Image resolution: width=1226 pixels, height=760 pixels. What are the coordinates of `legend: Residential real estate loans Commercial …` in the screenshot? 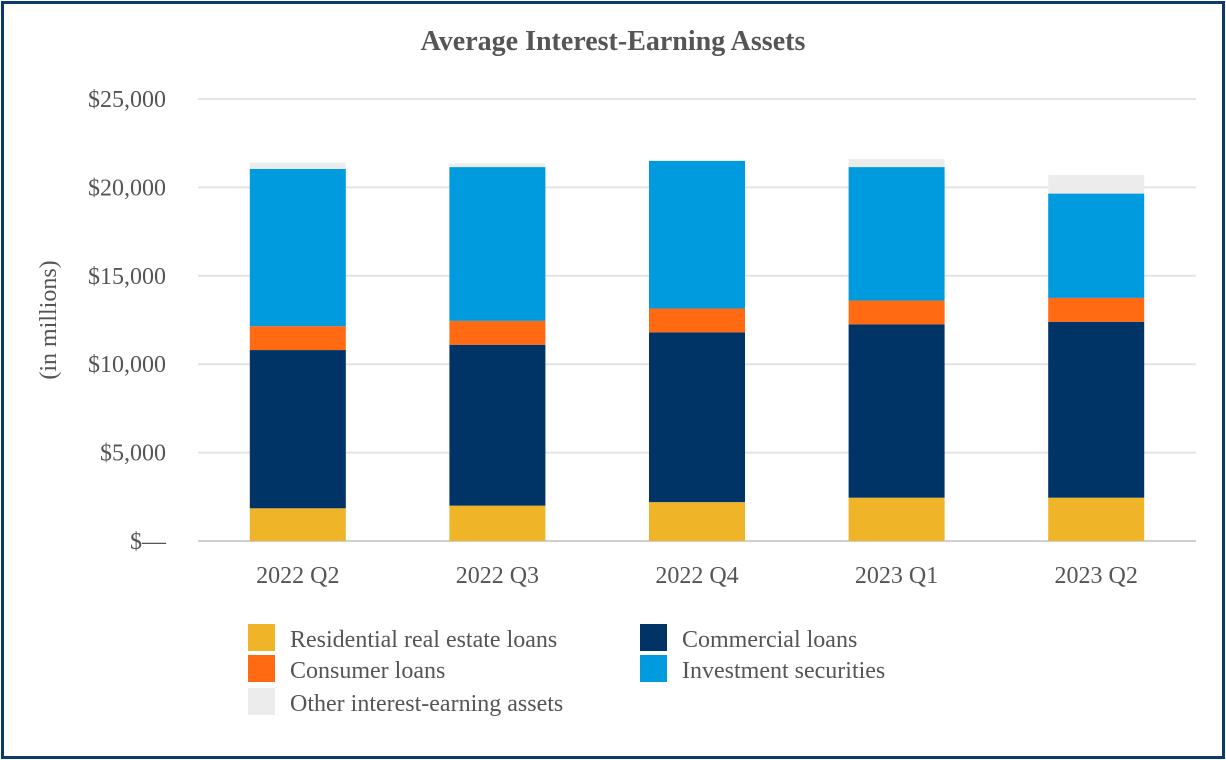 It's located at (566, 670).